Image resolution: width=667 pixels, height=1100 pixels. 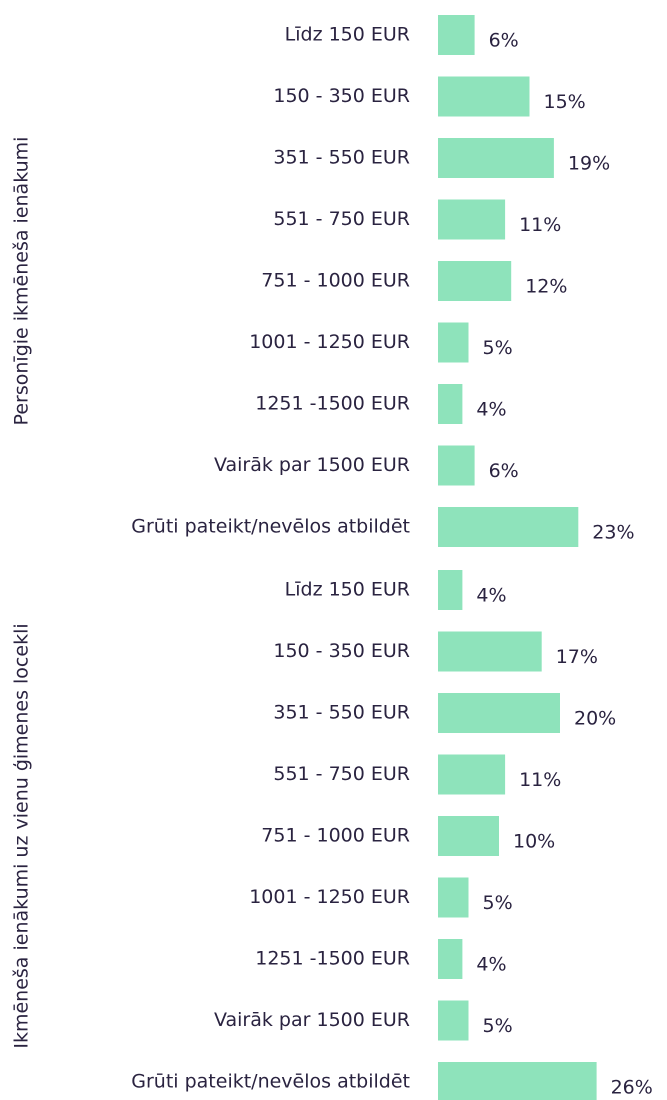 What do you see at coordinates (613, 533) in the screenshot?
I see `value-label: 23%` at bounding box center [613, 533].